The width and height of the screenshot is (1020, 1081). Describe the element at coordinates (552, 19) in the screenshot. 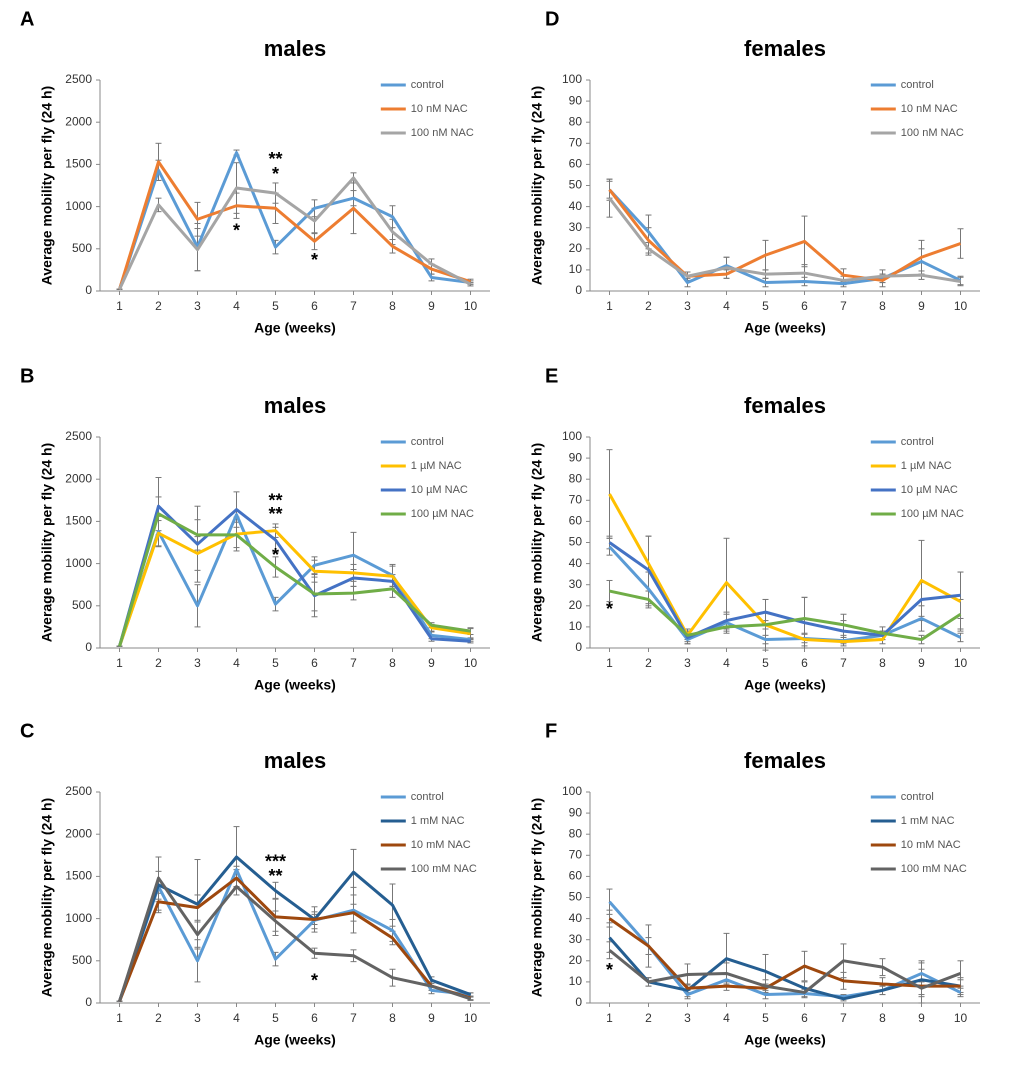

I see `panel-label: D` at that location.